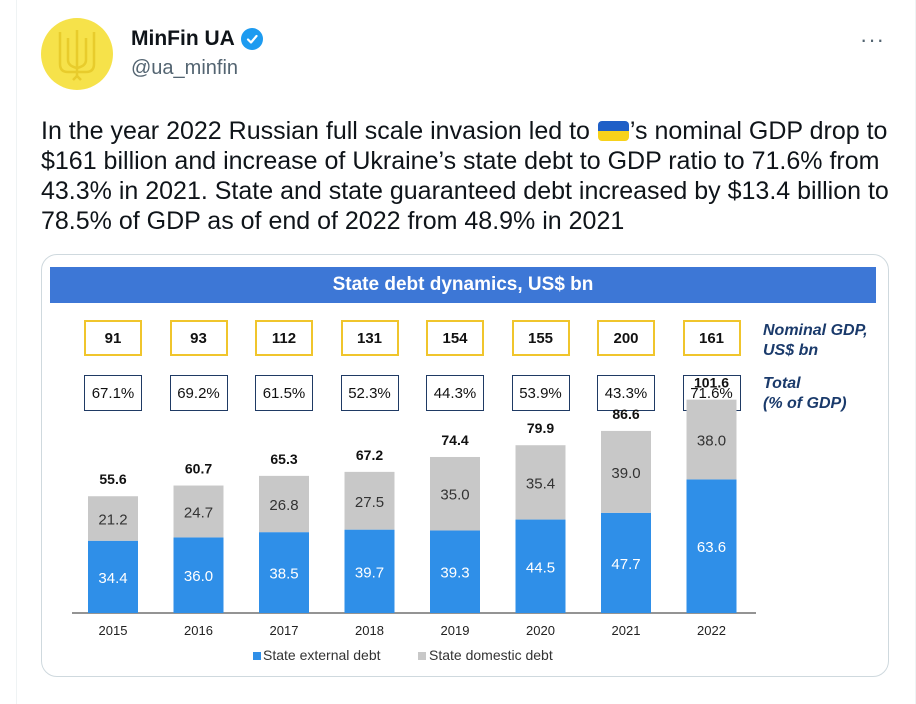 The height and width of the screenshot is (704, 916). What do you see at coordinates (626, 393) in the screenshot?
I see `debt-pct-box: 43.3%` at bounding box center [626, 393].